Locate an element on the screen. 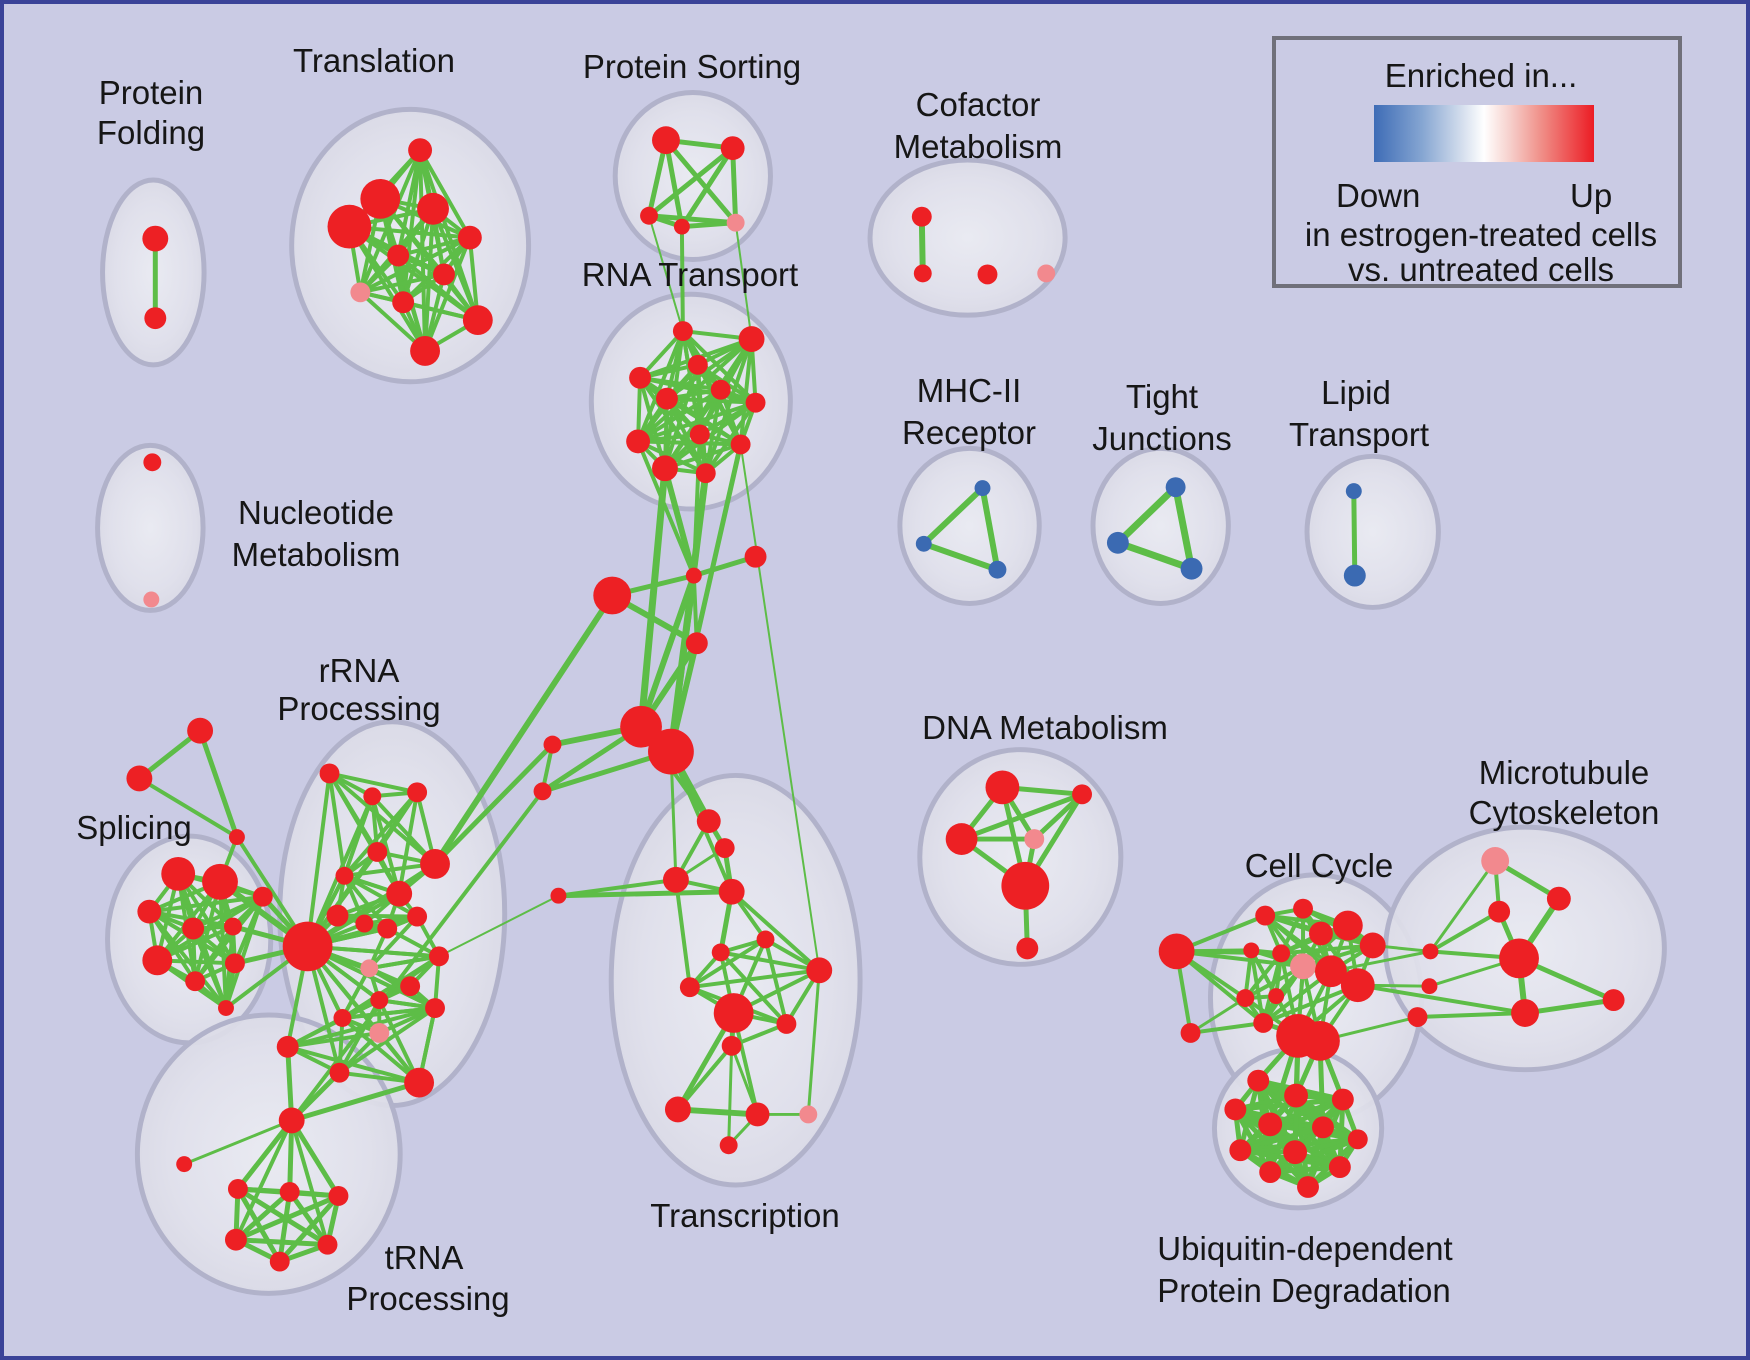  cluster-label-translation: Translation is located at coordinates (374, 60).